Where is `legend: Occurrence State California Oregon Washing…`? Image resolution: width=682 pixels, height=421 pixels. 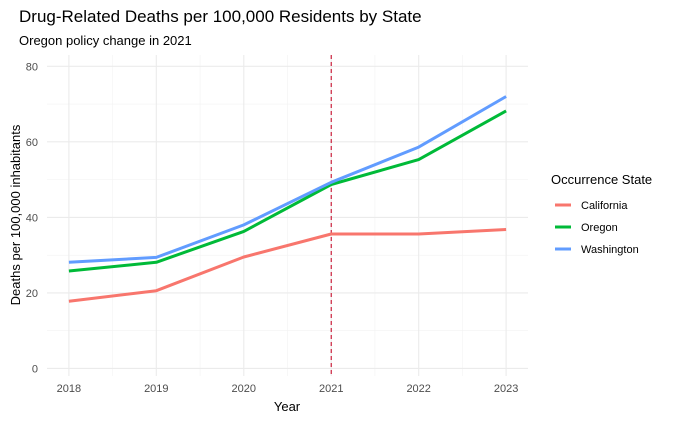 legend: Occurrence State California Oregon Washing… is located at coordinates (601, 214).